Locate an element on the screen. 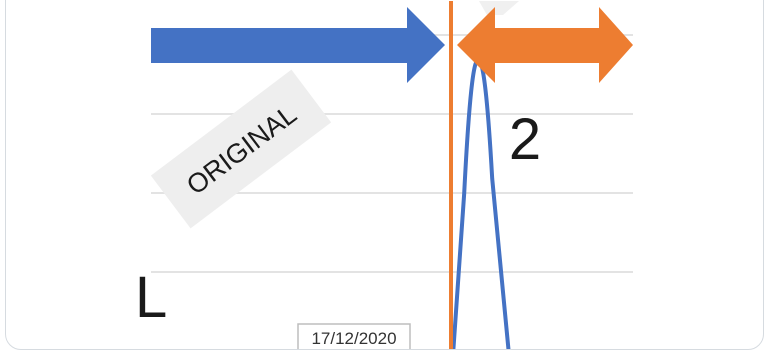 The height and width of the screenshot is (354, 769). left-glyph: L is located at coordinates (151, 297).